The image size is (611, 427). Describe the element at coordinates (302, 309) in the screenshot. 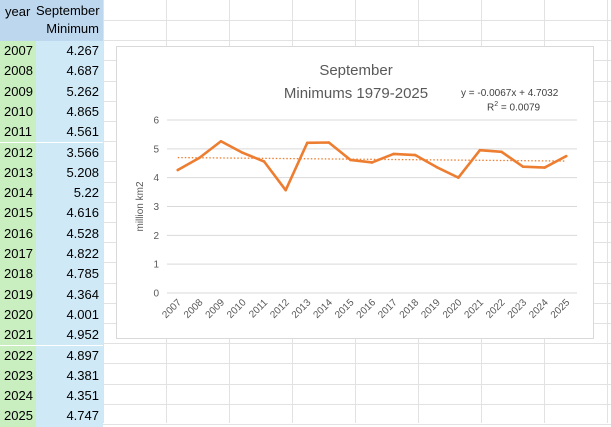

I see `x-tick-label: 2013` at that location.